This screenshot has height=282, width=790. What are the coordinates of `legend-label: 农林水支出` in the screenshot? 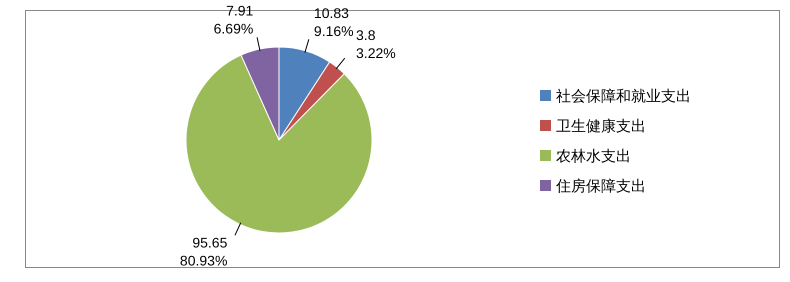 It's located at (593, 156).